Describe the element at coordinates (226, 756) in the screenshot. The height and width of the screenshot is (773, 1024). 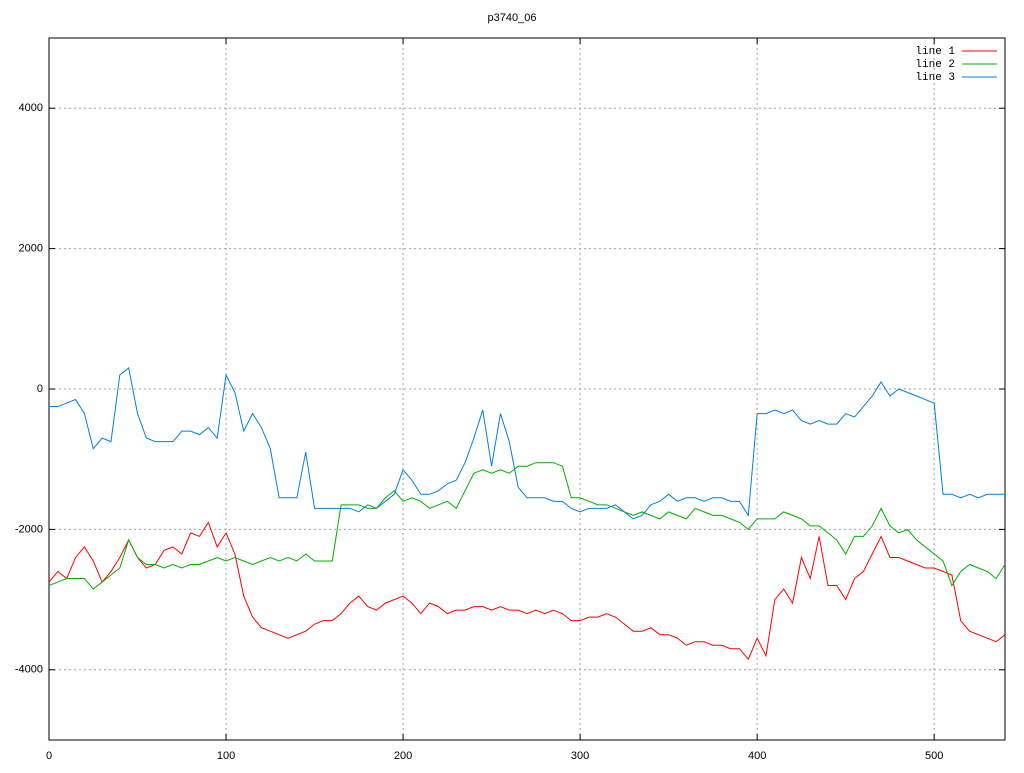
I see `x-tick-label: 100` at that location.